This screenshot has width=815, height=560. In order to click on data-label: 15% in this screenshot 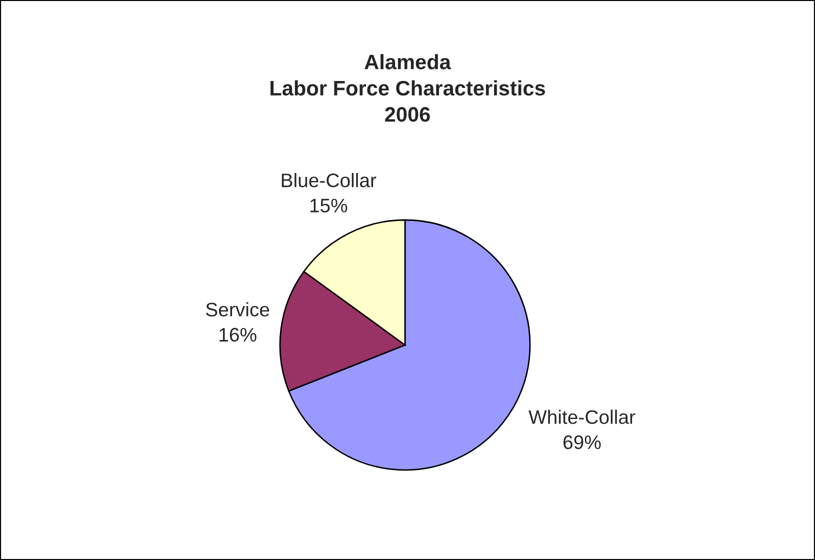, I will do `click(329, 205)`.